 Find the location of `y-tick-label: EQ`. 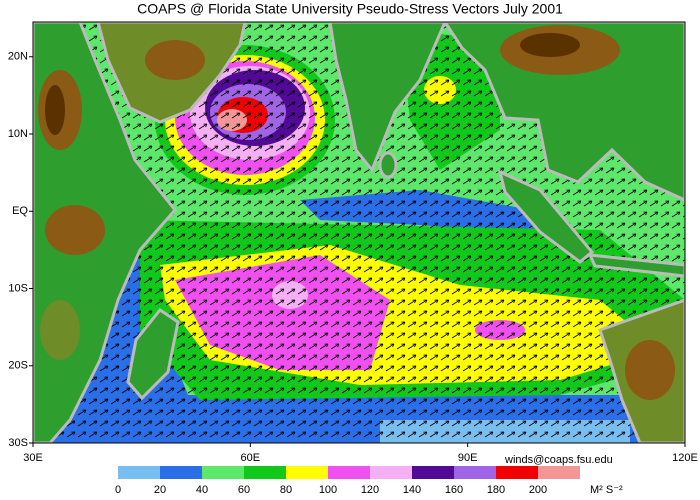

y-tick-label: EQ is located at coordinates (20, 211).